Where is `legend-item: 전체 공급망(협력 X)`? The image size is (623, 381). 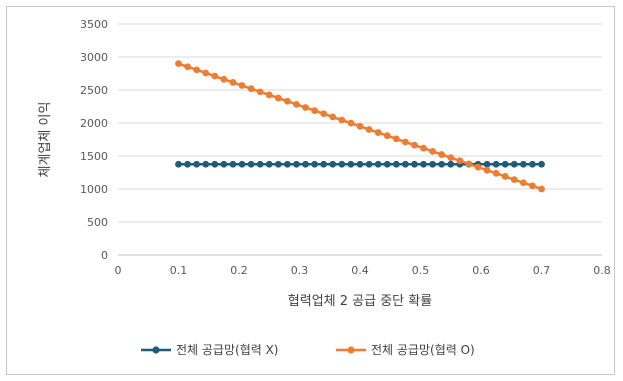 legend-item: 전체 공급망(협력 X) is located at coordinates (210, 350).